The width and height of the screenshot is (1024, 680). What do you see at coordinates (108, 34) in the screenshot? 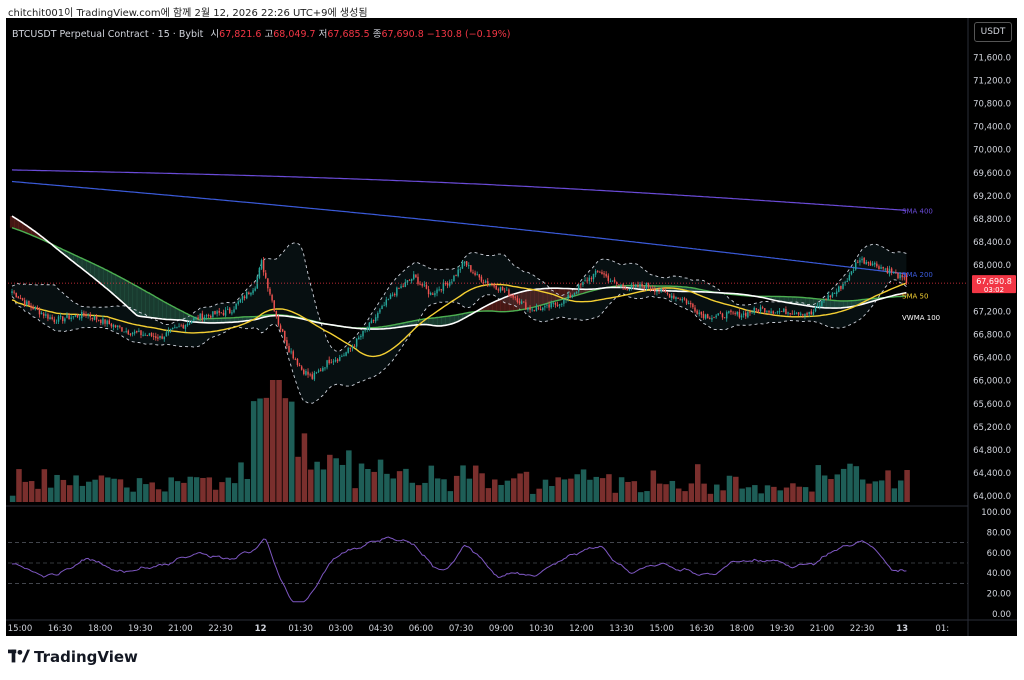
I see `symbol-title: BTCUSDT Perpetual Contract · 15 · Bybit` at bounding box center [108, 34].